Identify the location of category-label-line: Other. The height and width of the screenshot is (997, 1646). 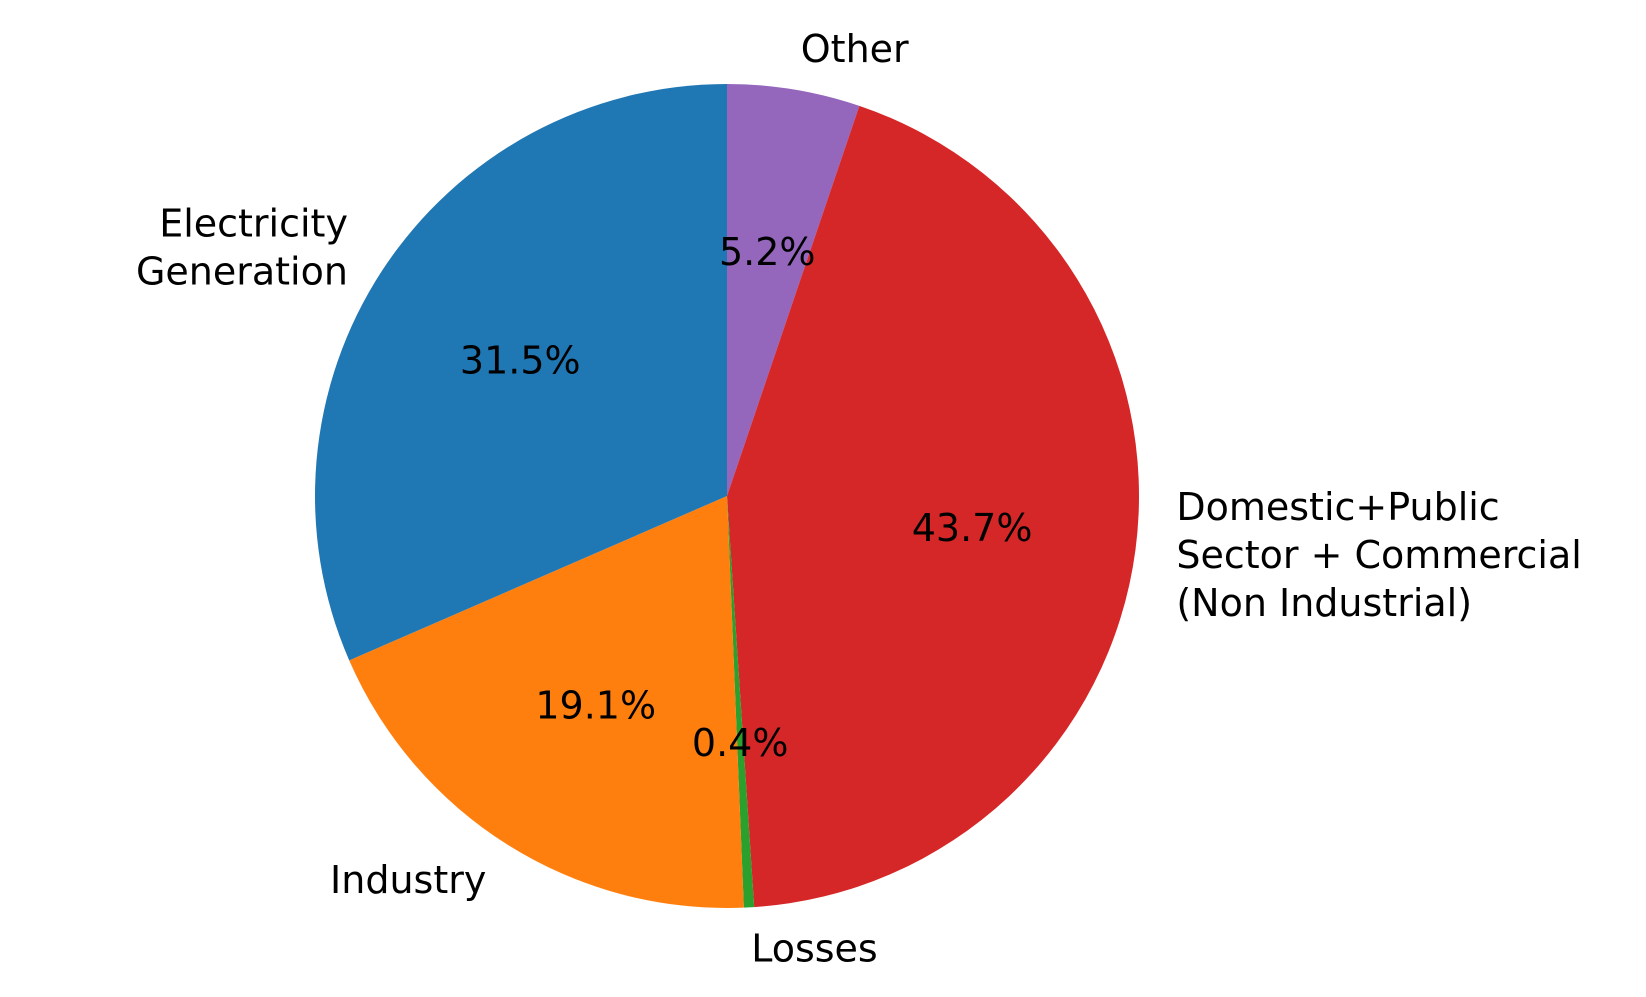
(855, 49).